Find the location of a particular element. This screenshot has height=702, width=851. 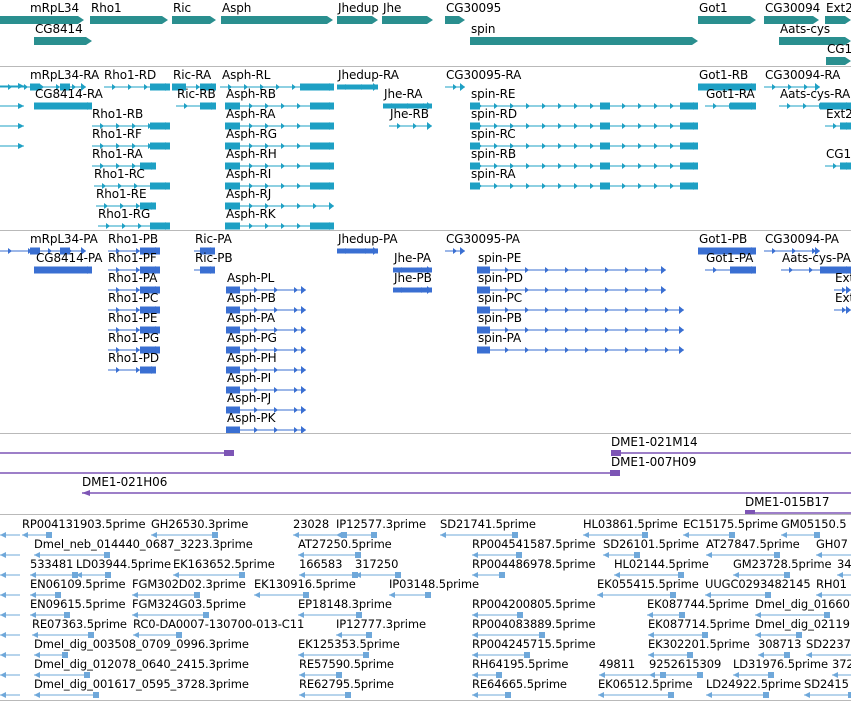

transcript-spin-rc is located at coordinates (584, 146).